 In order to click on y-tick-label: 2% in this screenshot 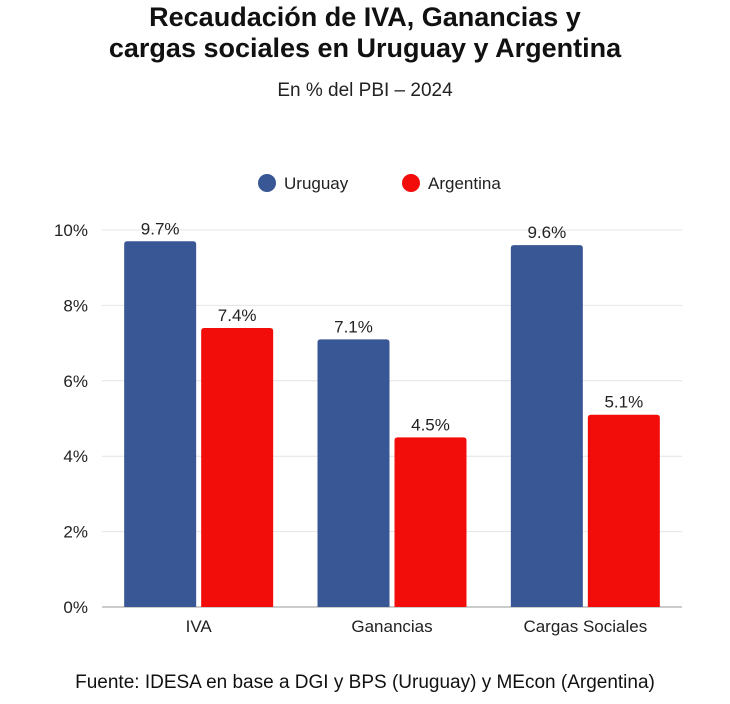, I will do `click(75, 532)`.